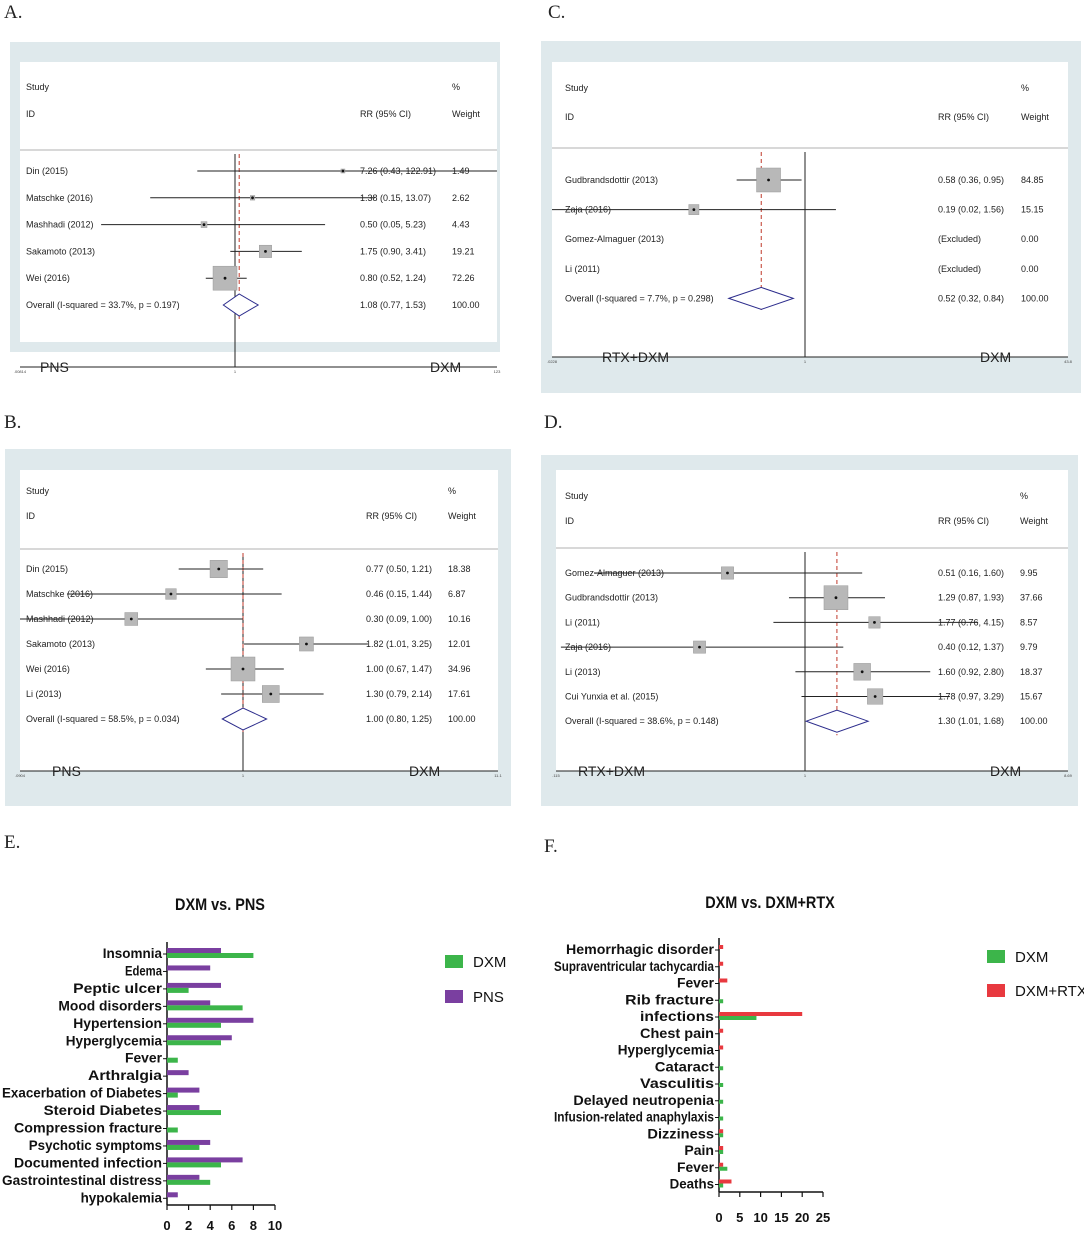  Describe the element at coordinates (253, 1225) in the screenshot. I see `bar-1-x-tick-label: 8` at that location.